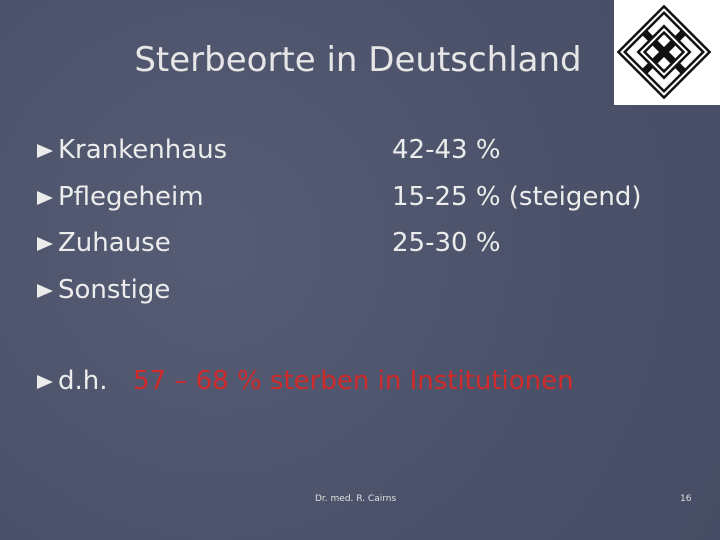  Describe the element at coordinates (356, 499) in the screenshot. I see `footer-author: Dr. med. R. Cairns` at that location.